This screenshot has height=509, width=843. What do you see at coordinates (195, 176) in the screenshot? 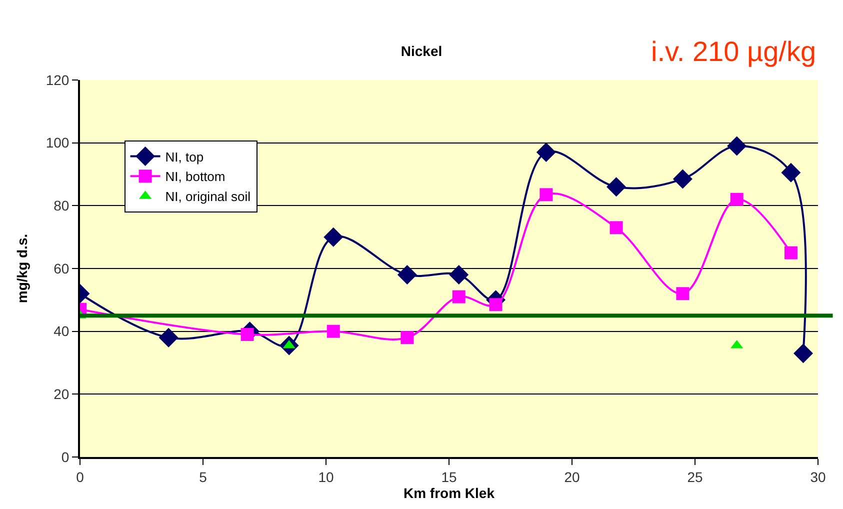
I see `legend-label: NI, bottom` at bounding box center [195, 176].